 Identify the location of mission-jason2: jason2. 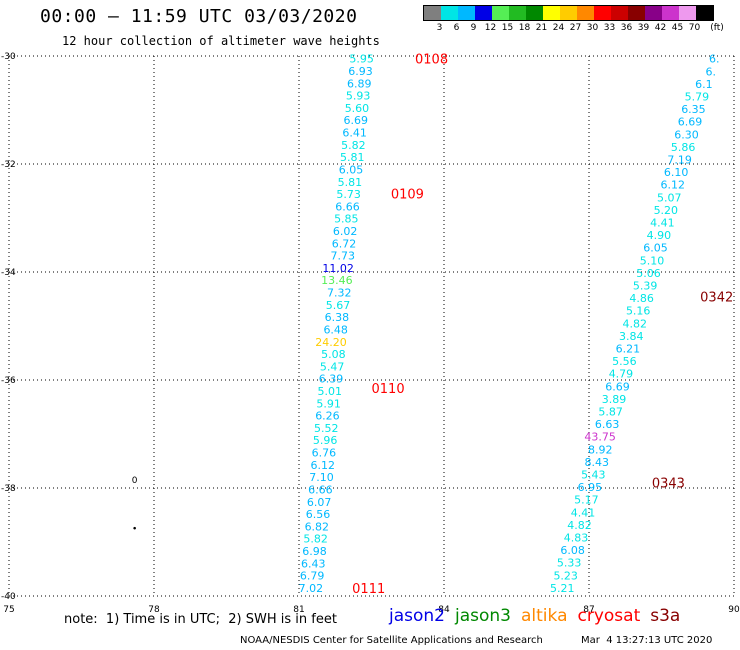
(417, 616).